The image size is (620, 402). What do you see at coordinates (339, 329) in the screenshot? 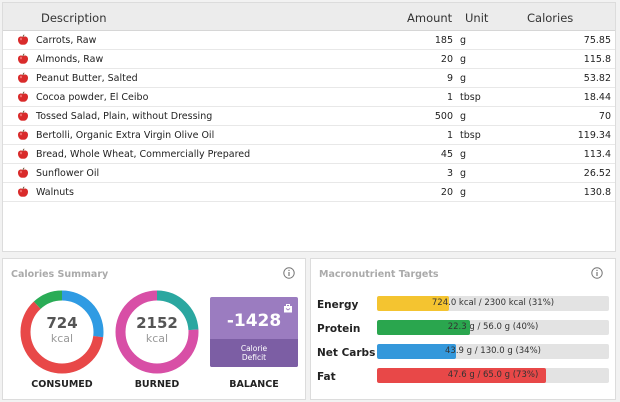
I see `macro-name: Protein` at bounding box center [339, 329].